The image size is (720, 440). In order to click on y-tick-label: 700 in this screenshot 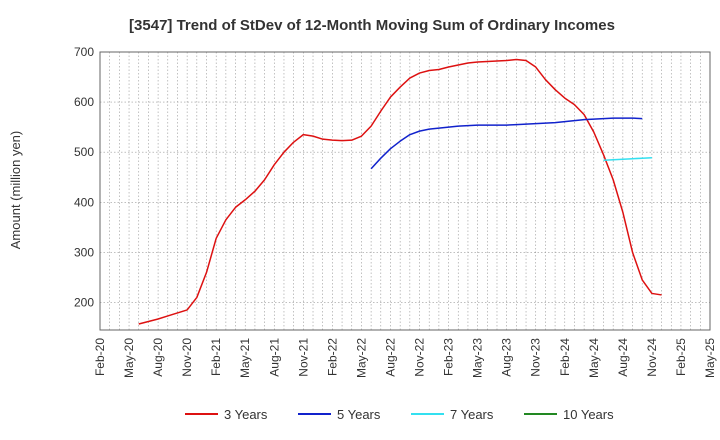, I will do `click(84, 52)`.